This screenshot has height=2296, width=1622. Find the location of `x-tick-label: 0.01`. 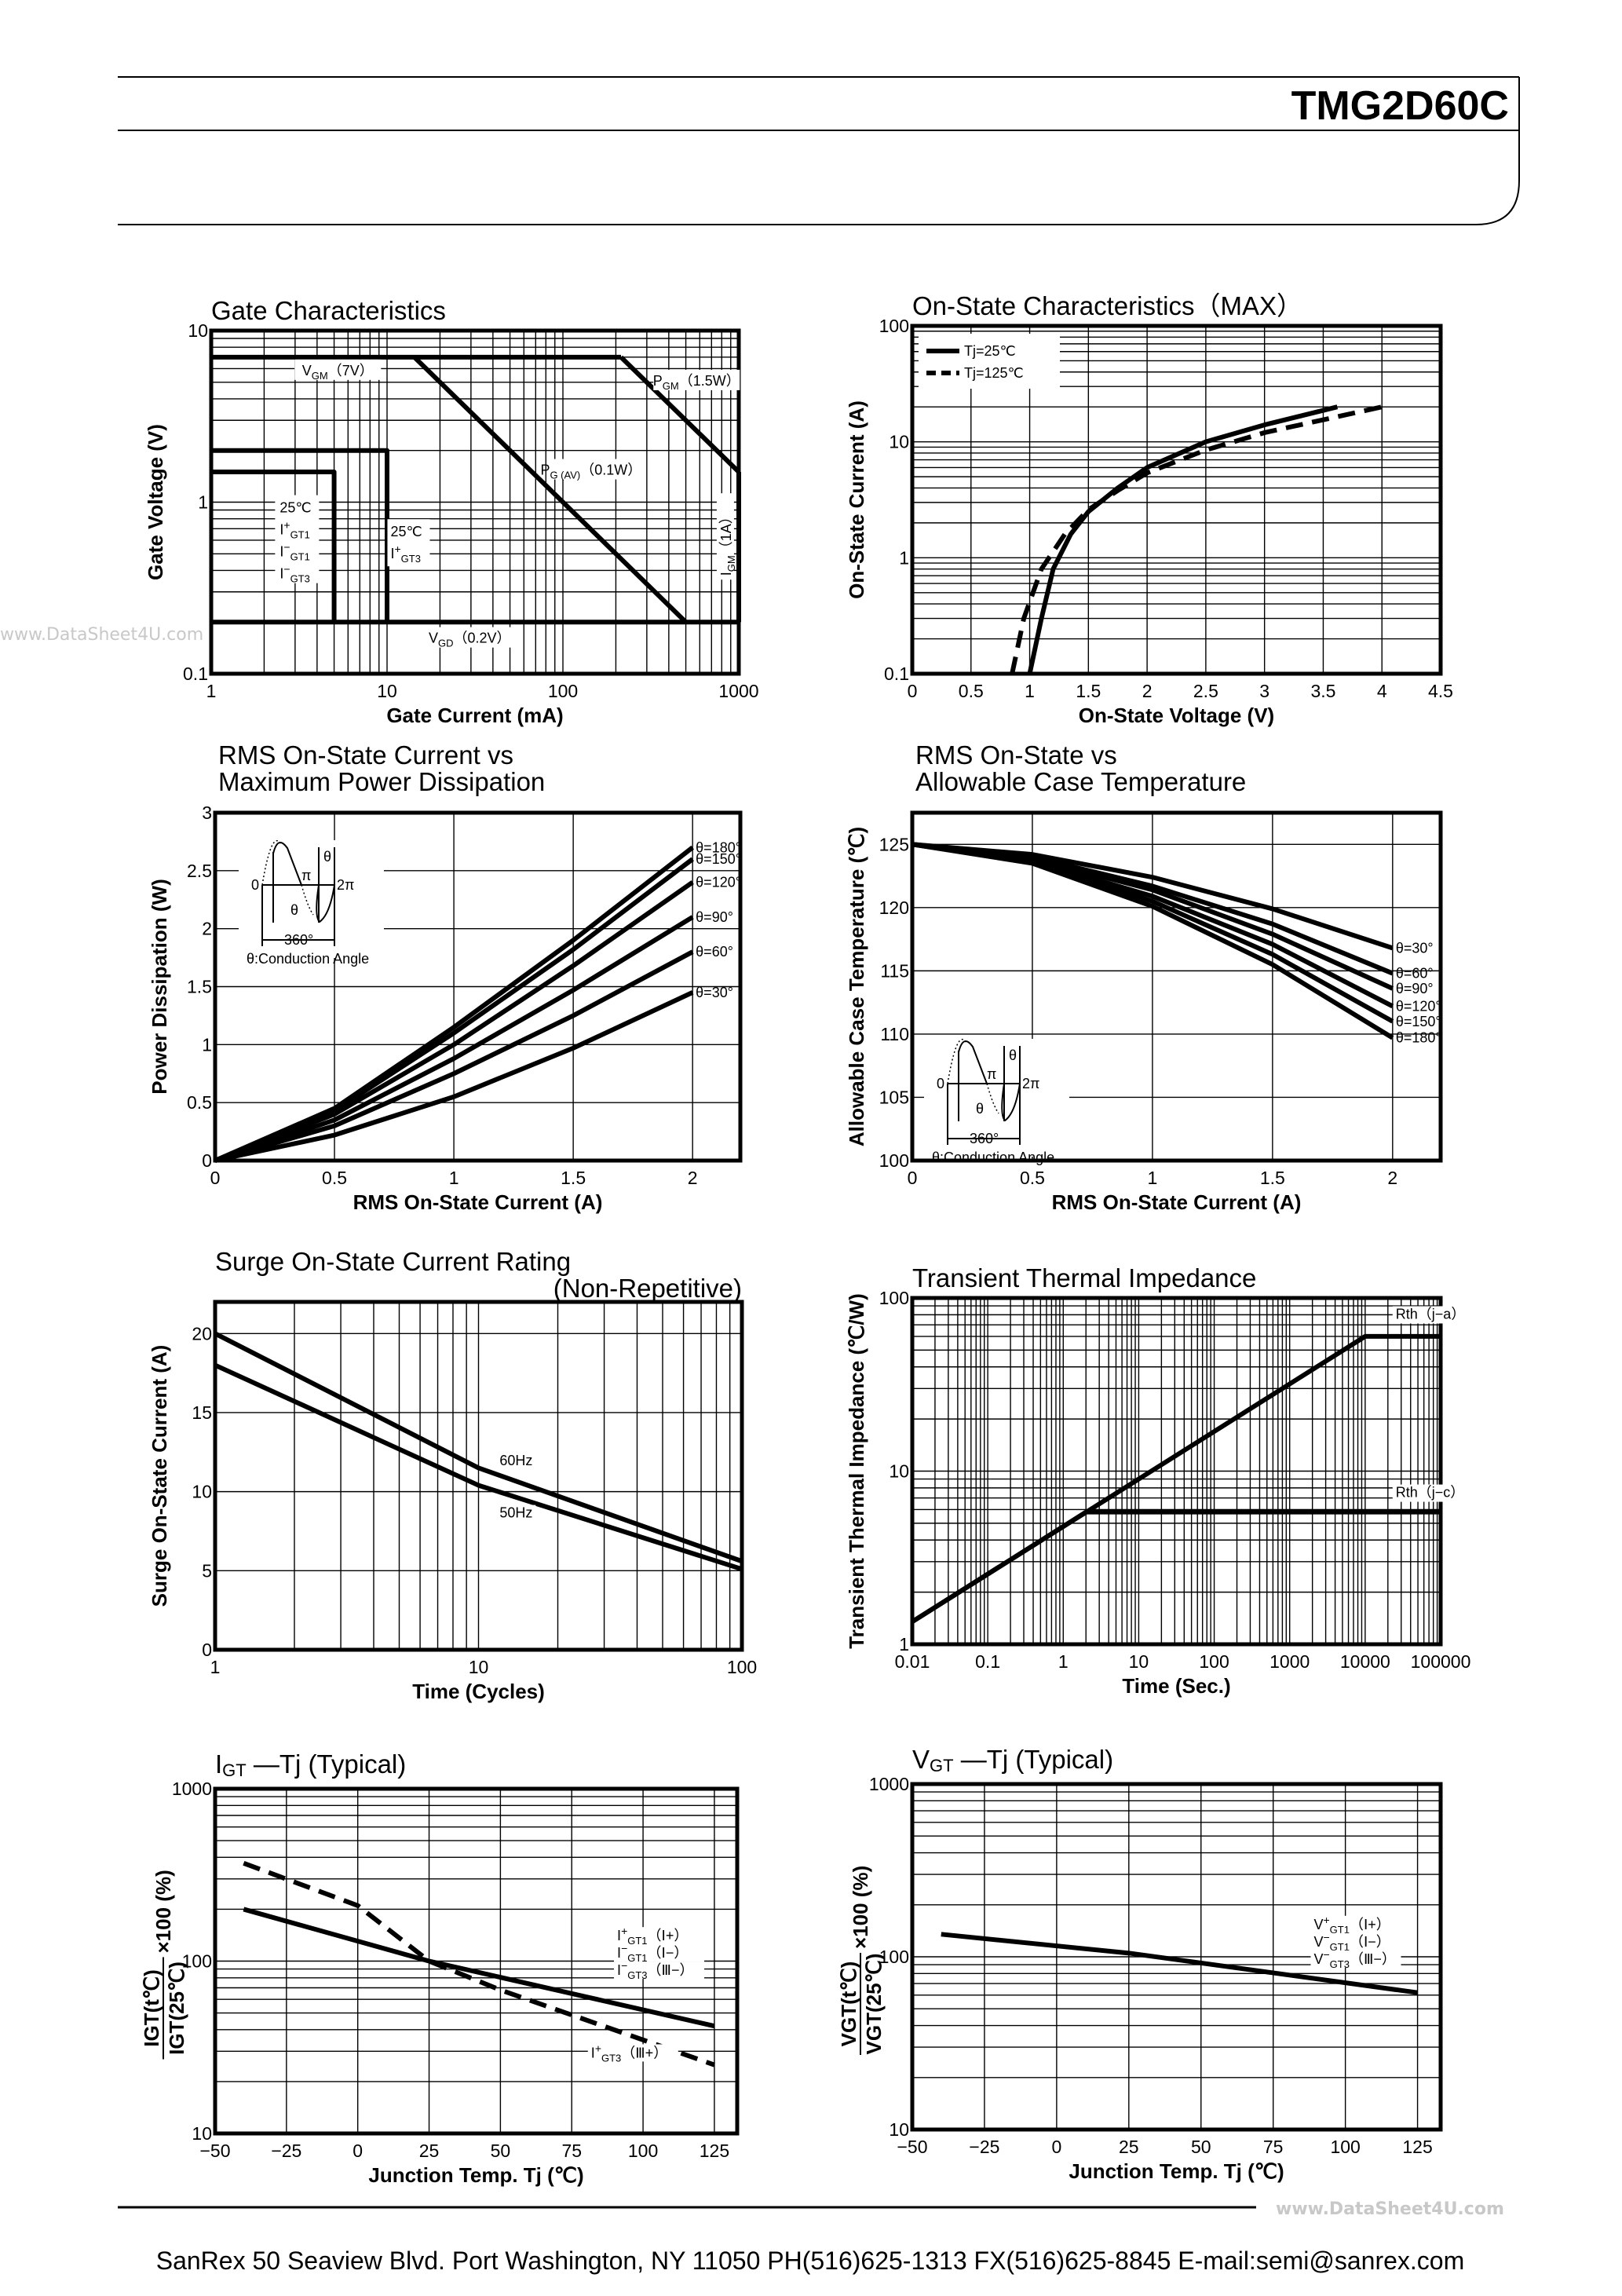

x-tick-label: 0.01 is located at coordinates (912, 1661).